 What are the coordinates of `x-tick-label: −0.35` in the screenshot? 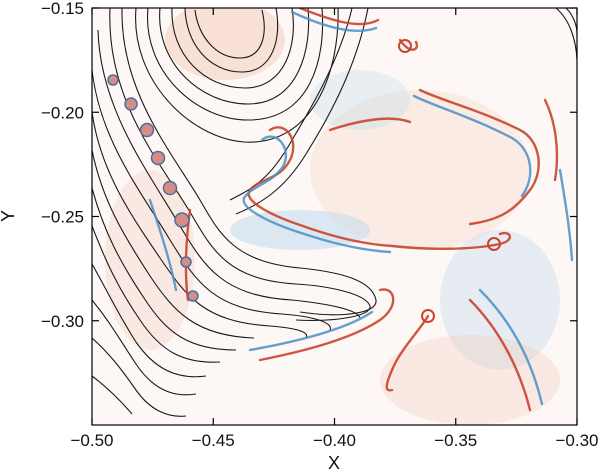 It's located at (455, 440).